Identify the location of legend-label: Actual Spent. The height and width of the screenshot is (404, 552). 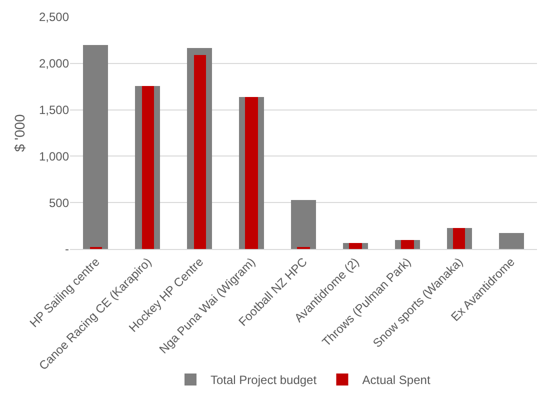
(396, 380).